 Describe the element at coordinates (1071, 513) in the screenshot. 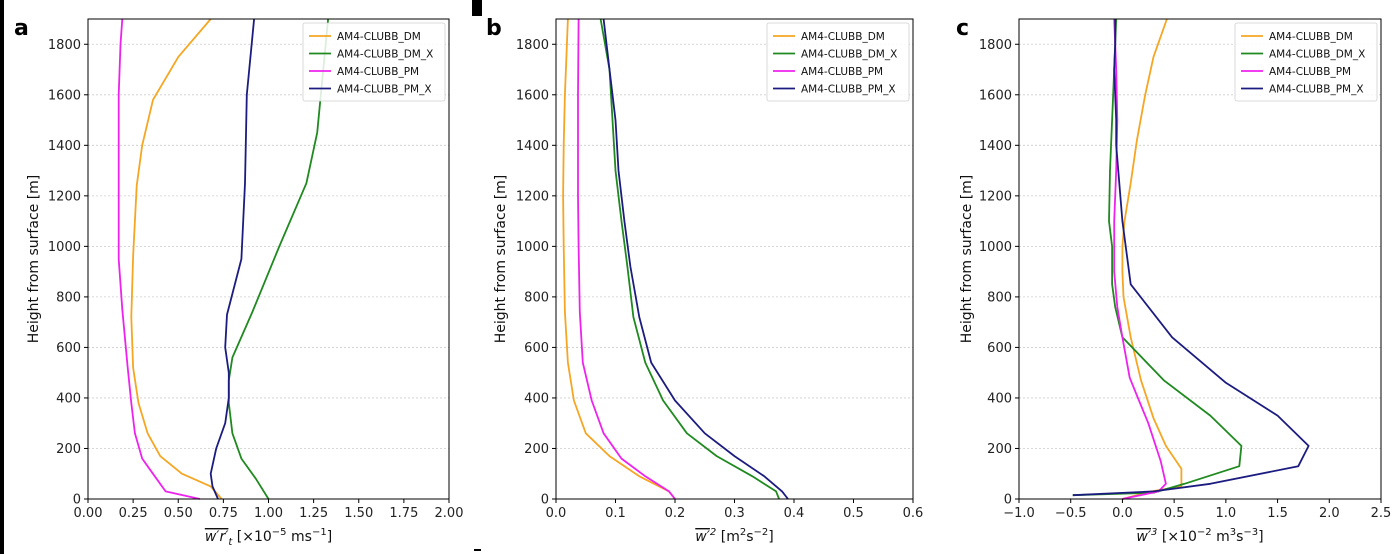

I see `x-tick-label: −0.5` at that location.